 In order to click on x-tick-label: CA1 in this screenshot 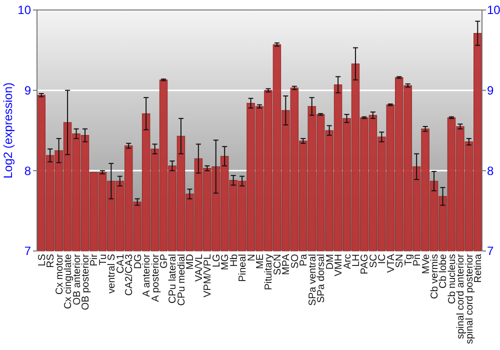, I will do `click(120, 264)`.